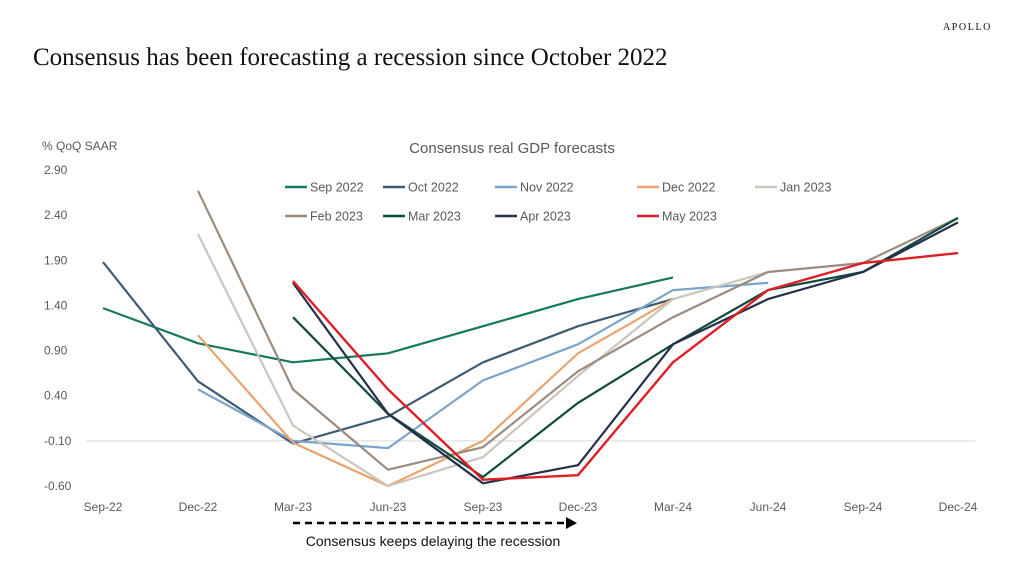 This screenshot has width=1024, height=576. Describe the element at coordinates (56, 170) in the screenshot. I see `y-tick-label: 2.90` at that location.